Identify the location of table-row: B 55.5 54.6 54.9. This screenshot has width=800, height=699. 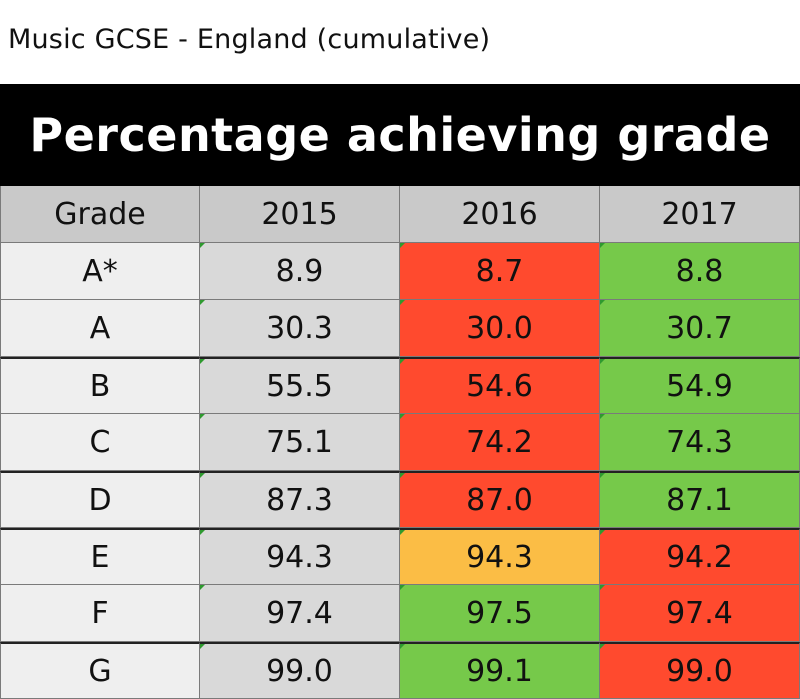
(400, 385).